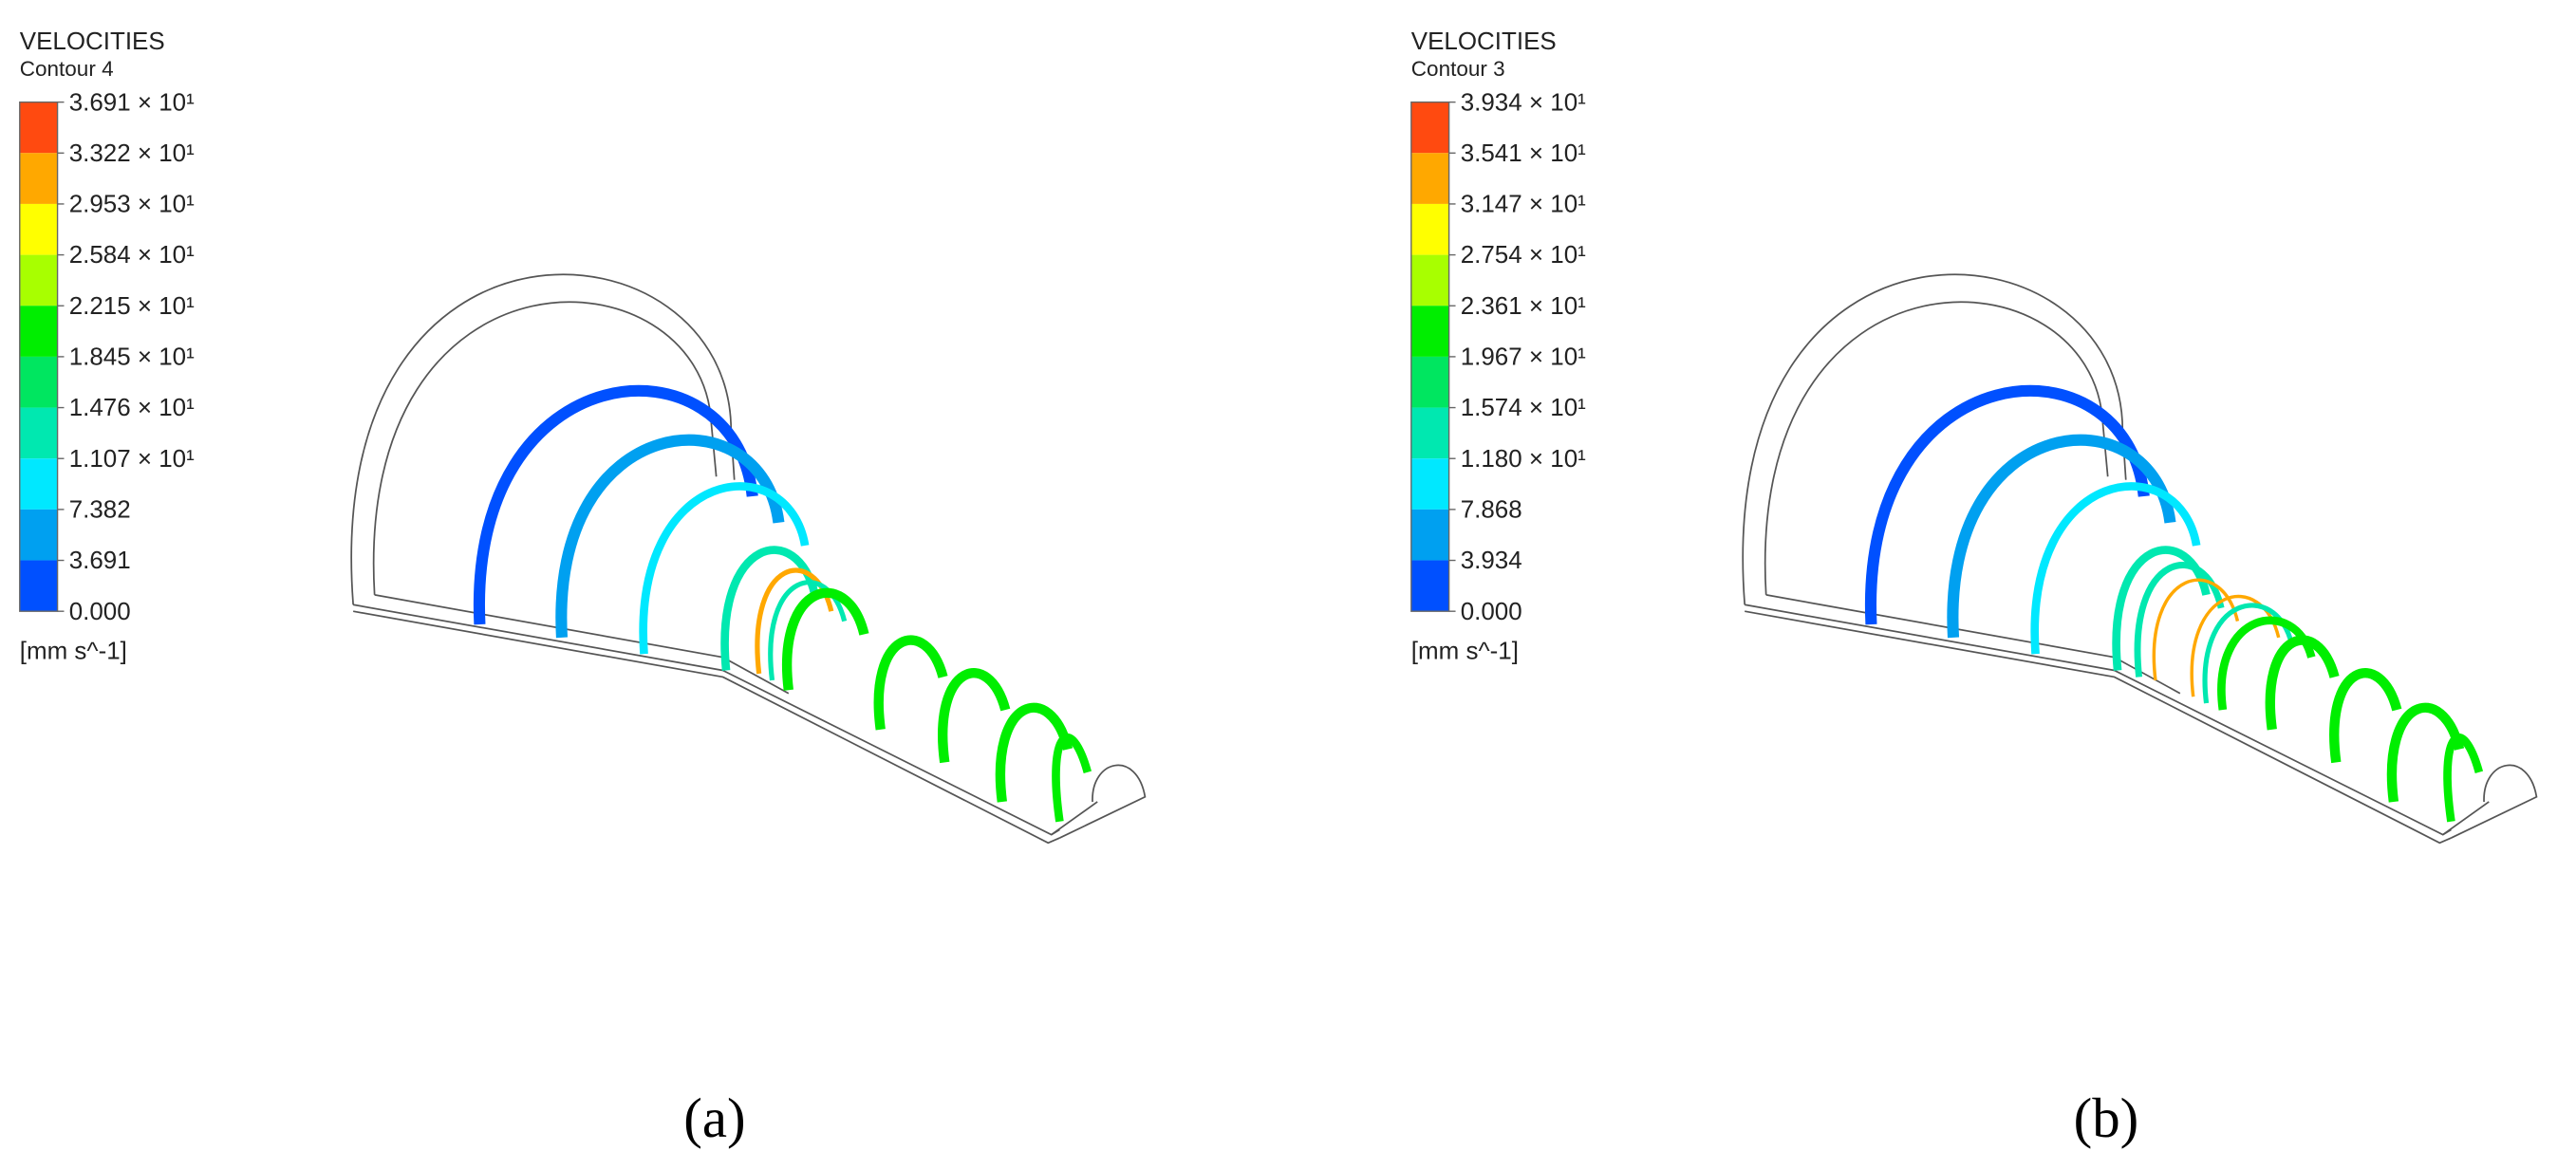 Image resolution: width=2576 pixels, height=1170 pixels. What do you see at coordinates (132, 407) in the screenshot?
I see `colorbar-label: 1.476 × 10¹` at bounding box center [132, 407].